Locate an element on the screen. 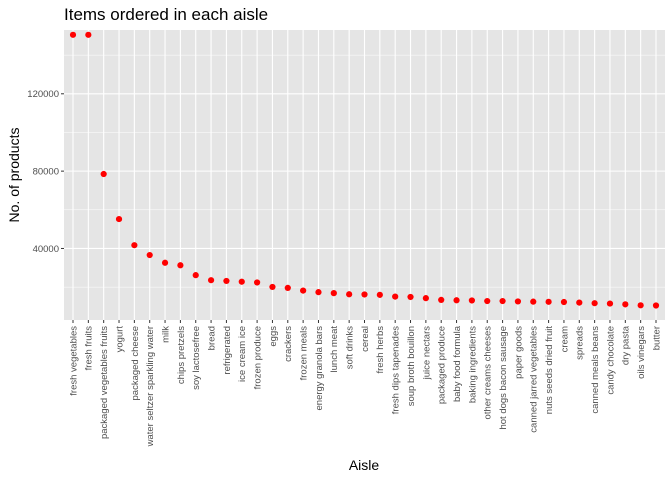  x-tick-label: paper goods is located at coordinates (518, 352).